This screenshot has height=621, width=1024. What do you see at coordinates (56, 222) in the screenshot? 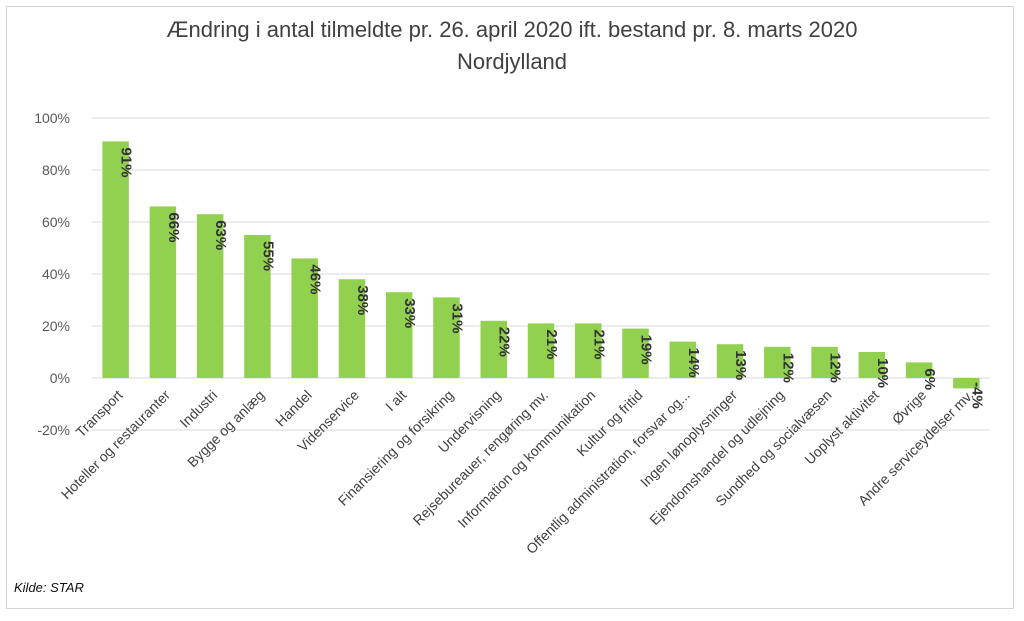
I see `y-tick-label: 60%` at bounding box center [56, 222].